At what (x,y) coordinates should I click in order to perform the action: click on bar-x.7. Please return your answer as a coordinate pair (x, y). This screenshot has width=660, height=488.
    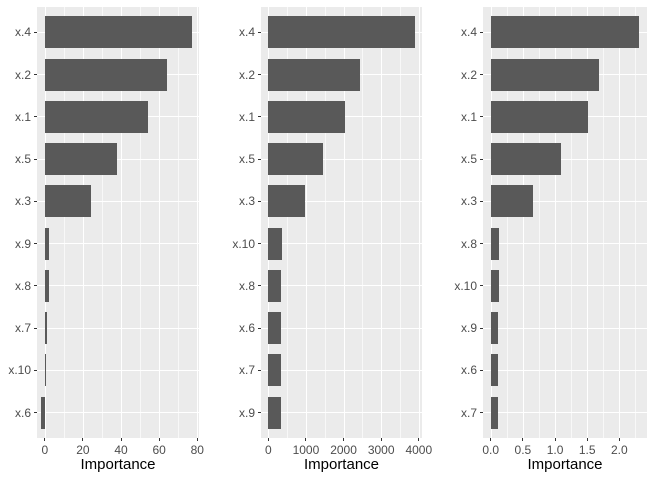
    Looking at the image, I should click on (45, 328).